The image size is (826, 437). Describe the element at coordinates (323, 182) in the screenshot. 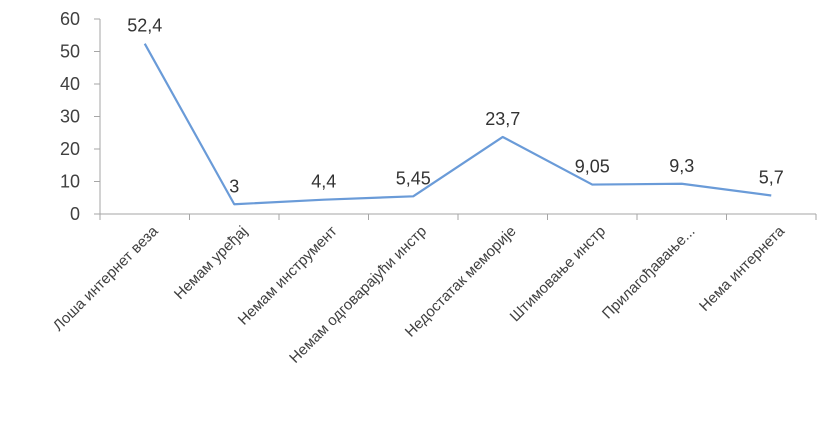

I see `data-label: 4,4` at that location.